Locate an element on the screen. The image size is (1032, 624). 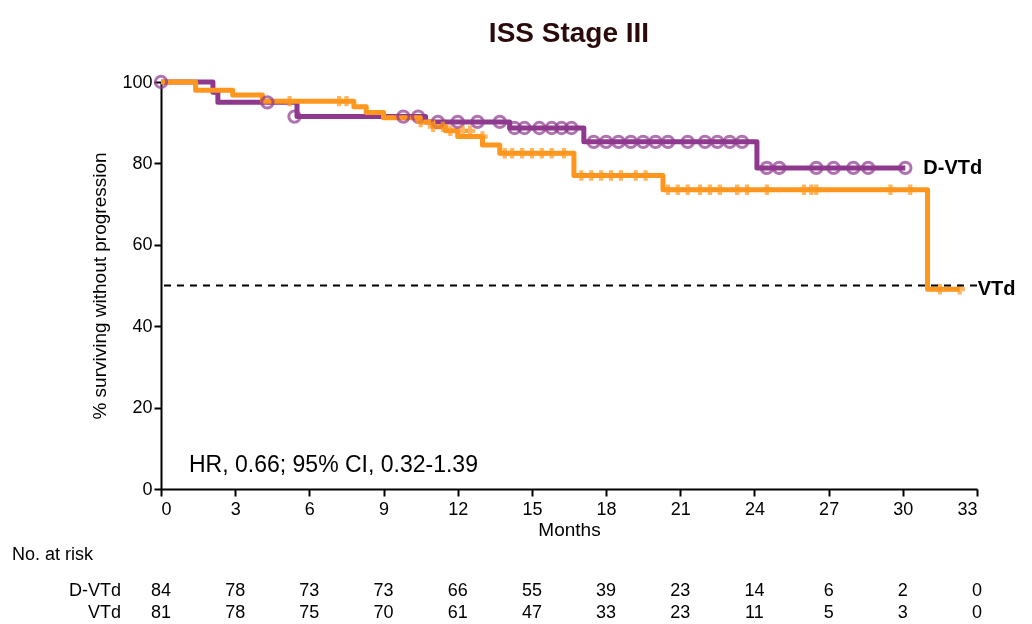
x-tick-label: 21 is located at coordinates (680, 508).